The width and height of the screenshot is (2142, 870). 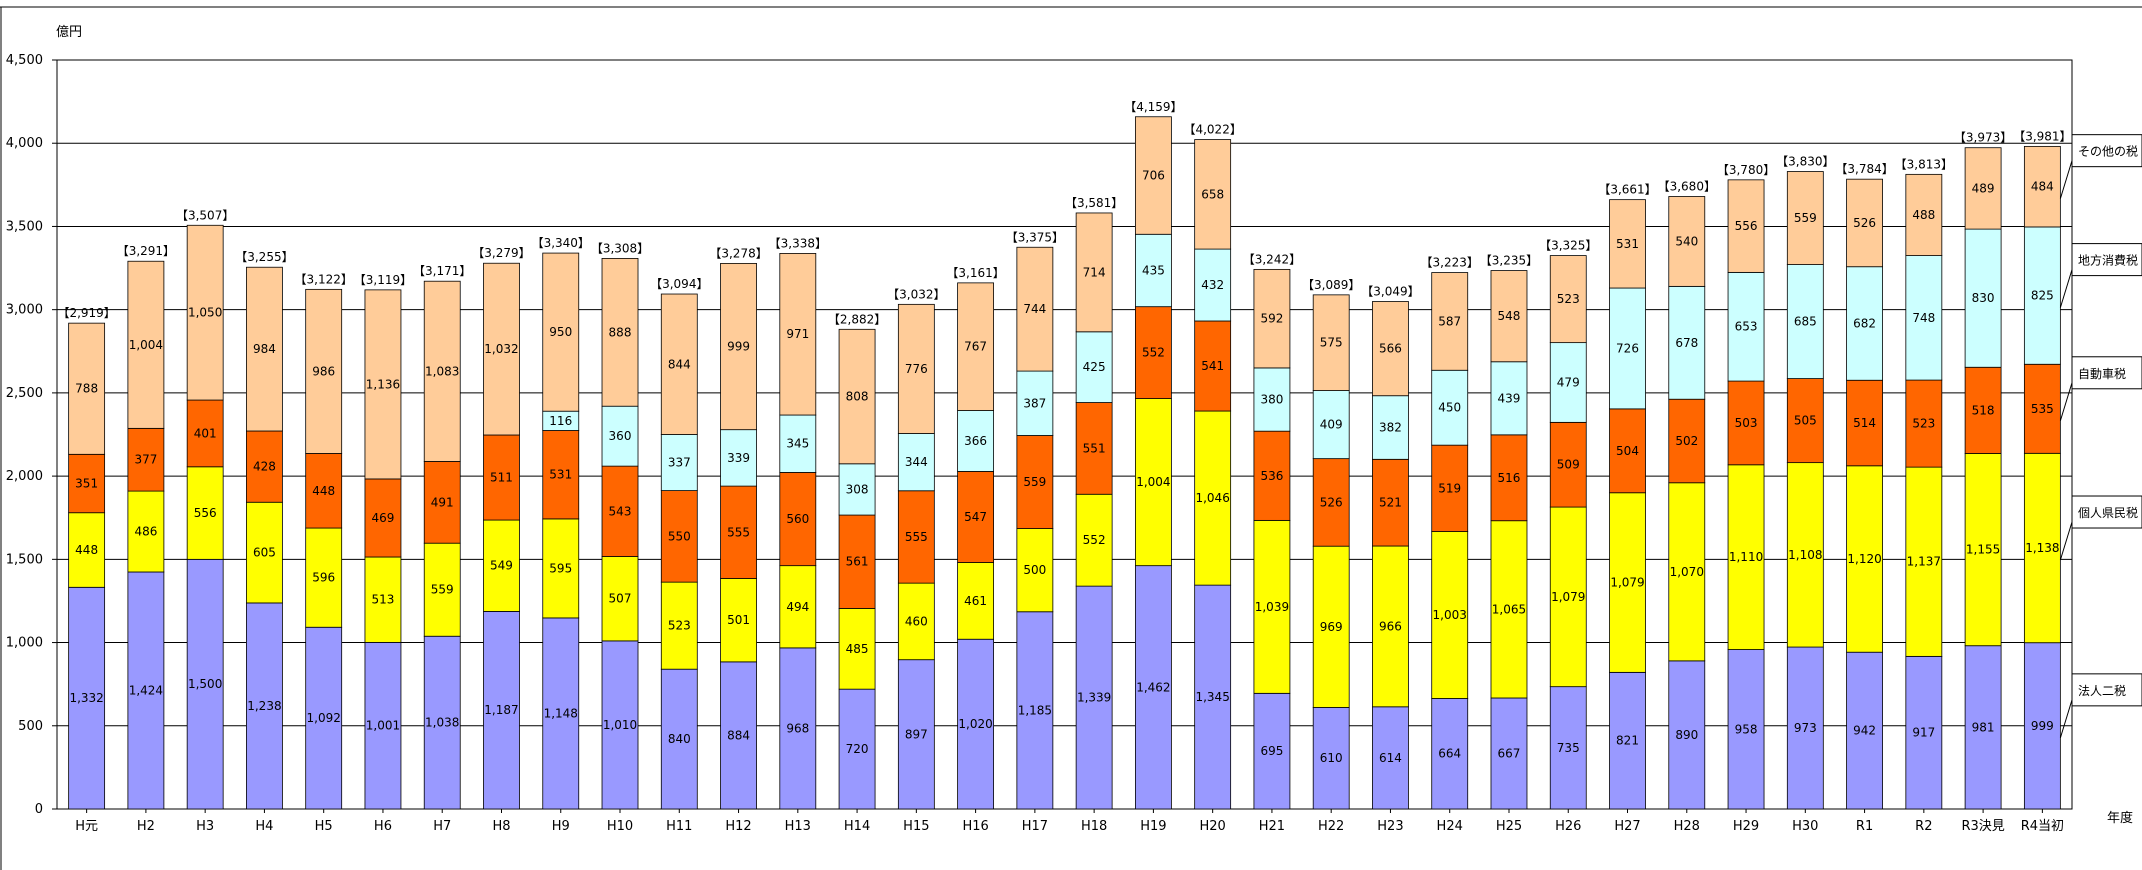 I want to click on y-tick-label: 2,000, so click(x=24, y=476).